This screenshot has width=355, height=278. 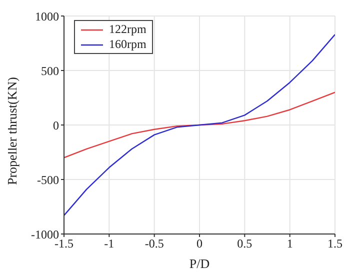 What do you see at coordinates (50, 71) in the screenshot?
I see `y-tick-label: 500` at bounding box center [50, 71].